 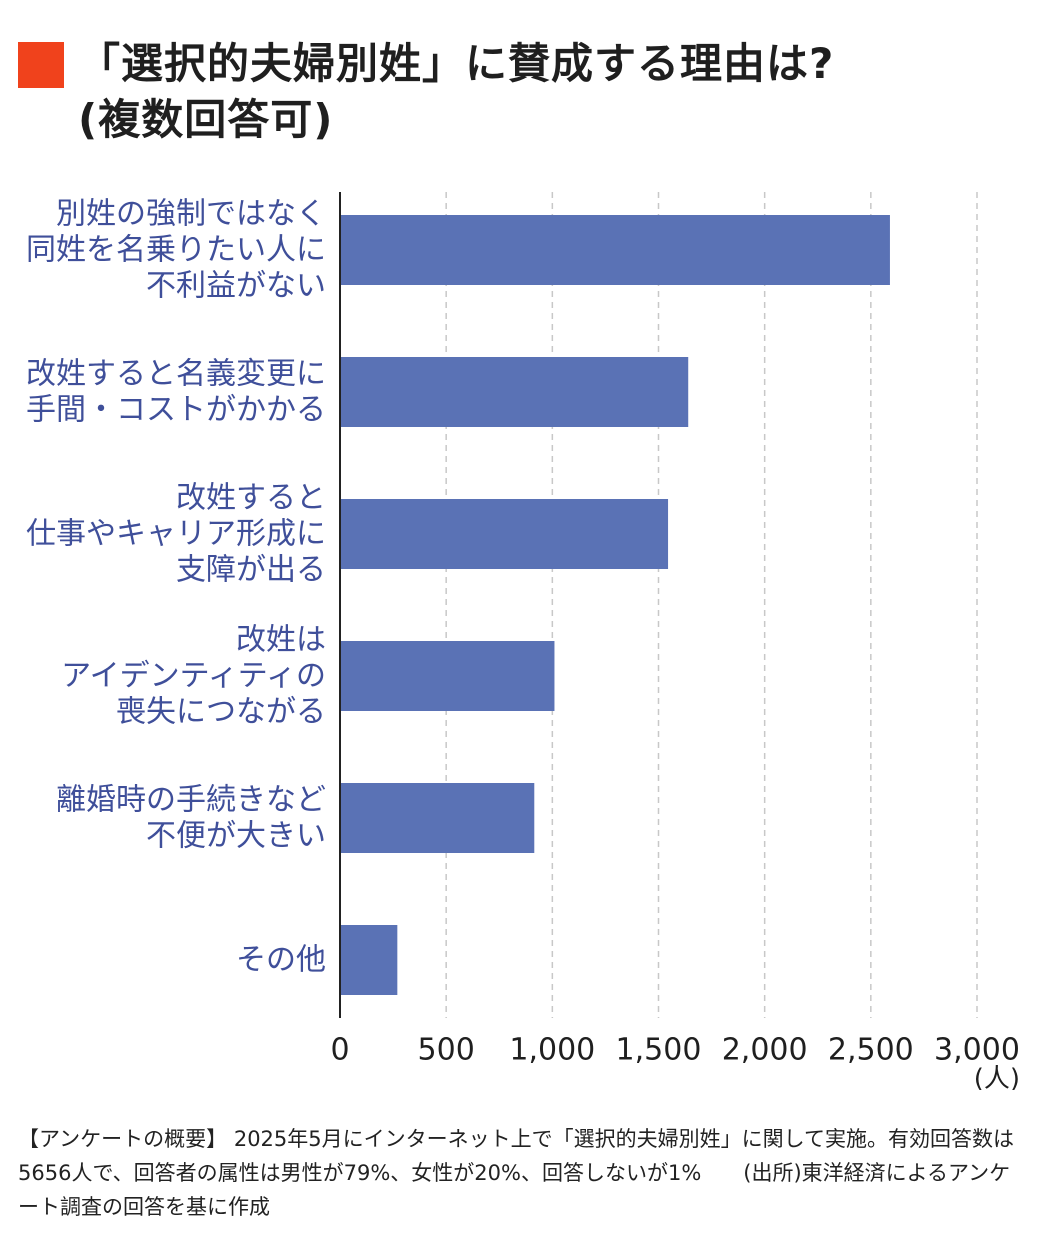 What do you see at coordinates (765, 1050) in the screenshot?
I see `x-tick-label: 2,000` at bounding box center [765, 1050].